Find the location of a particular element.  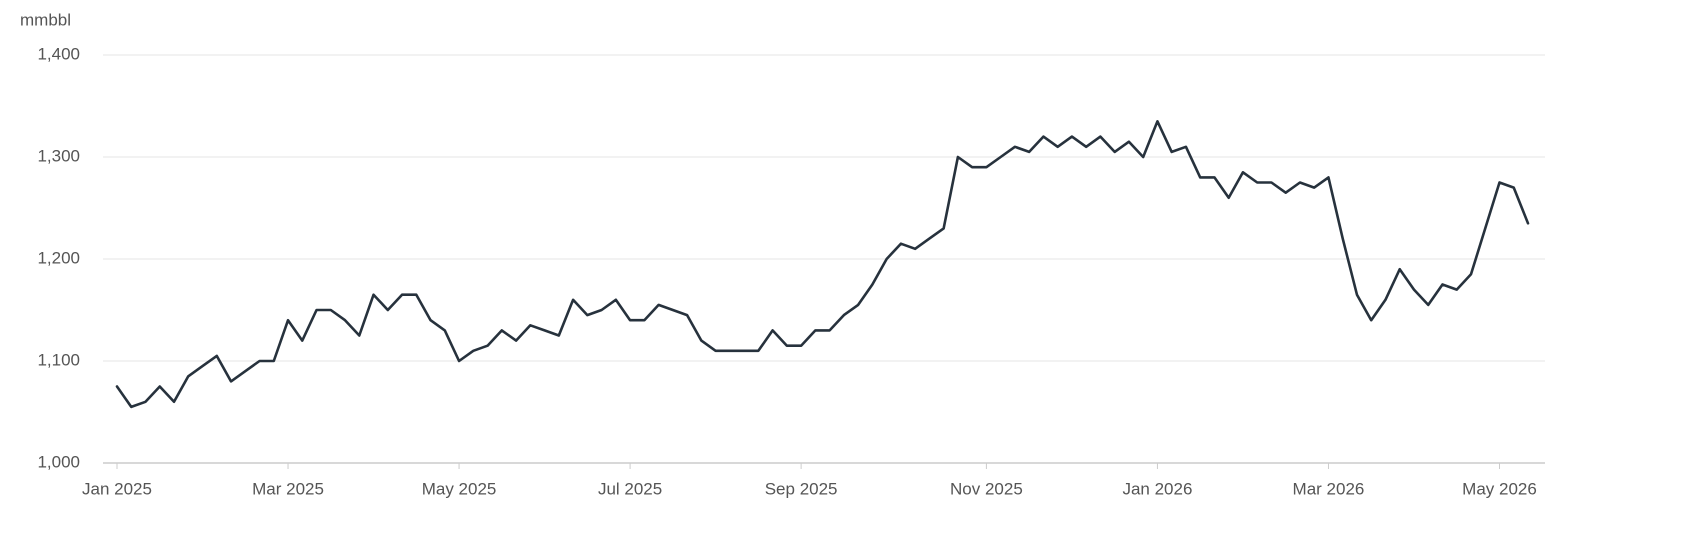

x-tick-label: May 2025 is located at coordinates (459, 488).